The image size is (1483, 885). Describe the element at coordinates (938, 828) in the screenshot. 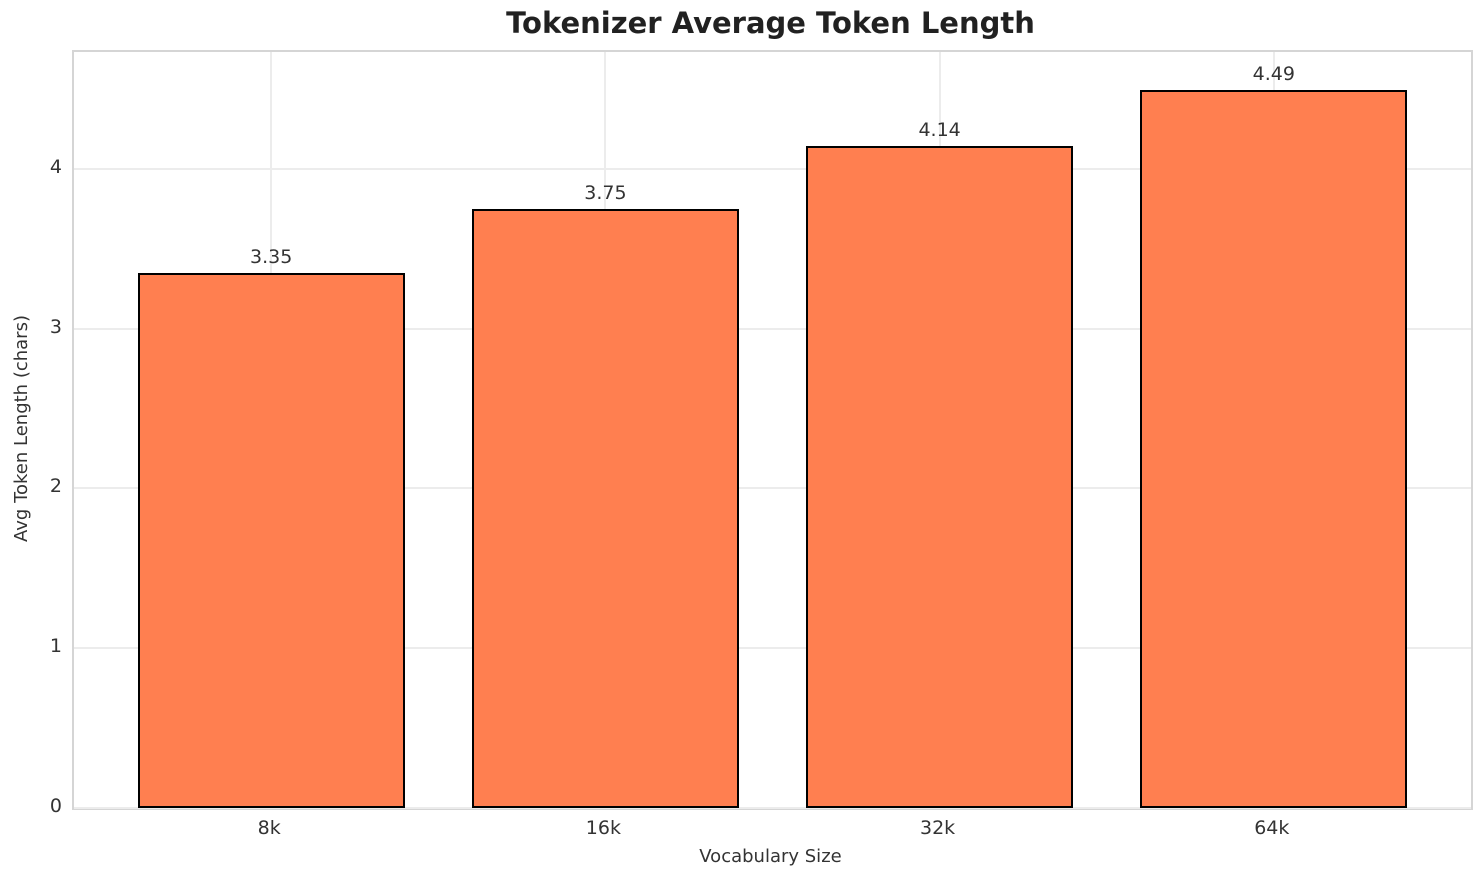

I see `x-tick-label-32k: 32k` at that location.